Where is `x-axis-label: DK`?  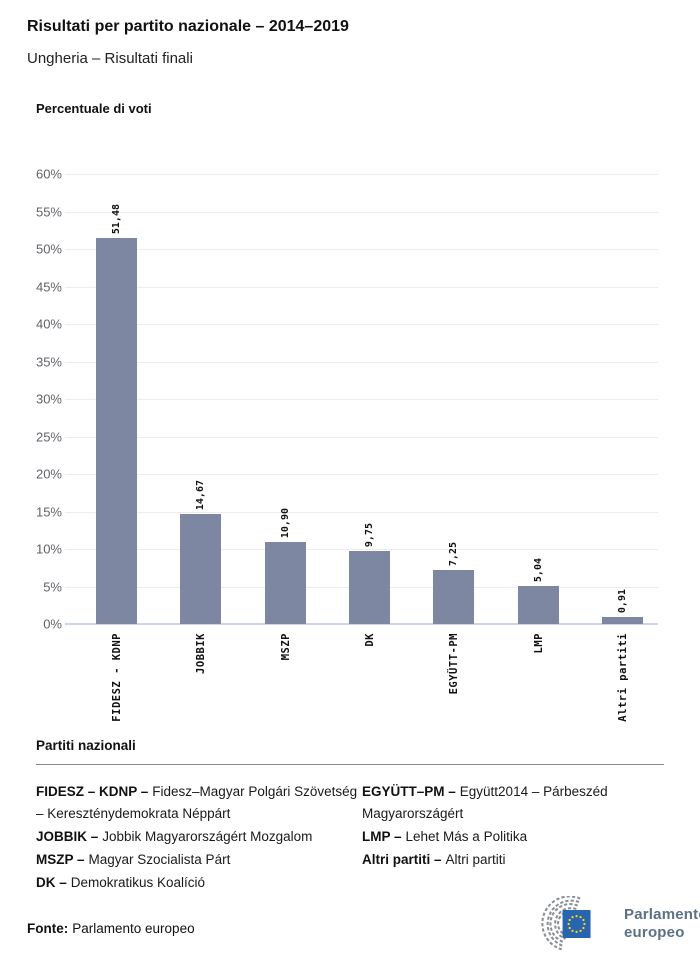
x-axis-label: DK is located at coordinates (369, 640).